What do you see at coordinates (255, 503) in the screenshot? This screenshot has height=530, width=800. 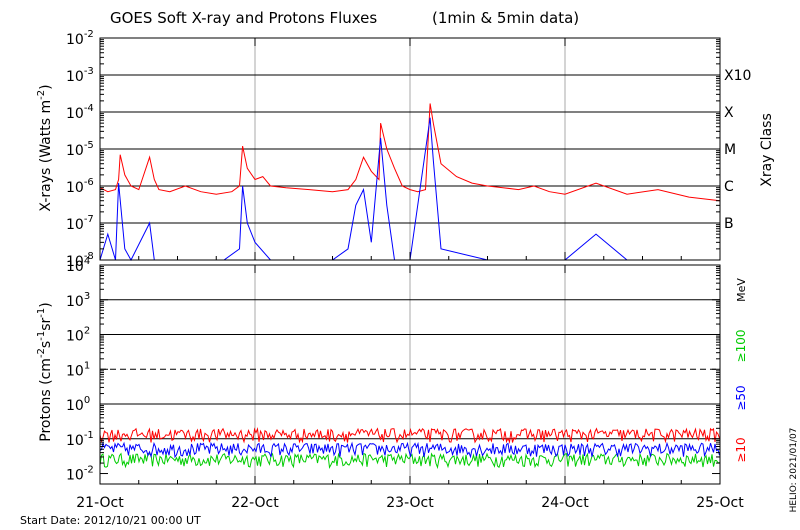 I see `x-tick-label: 22-Oct` at bounding box center [255, 503].